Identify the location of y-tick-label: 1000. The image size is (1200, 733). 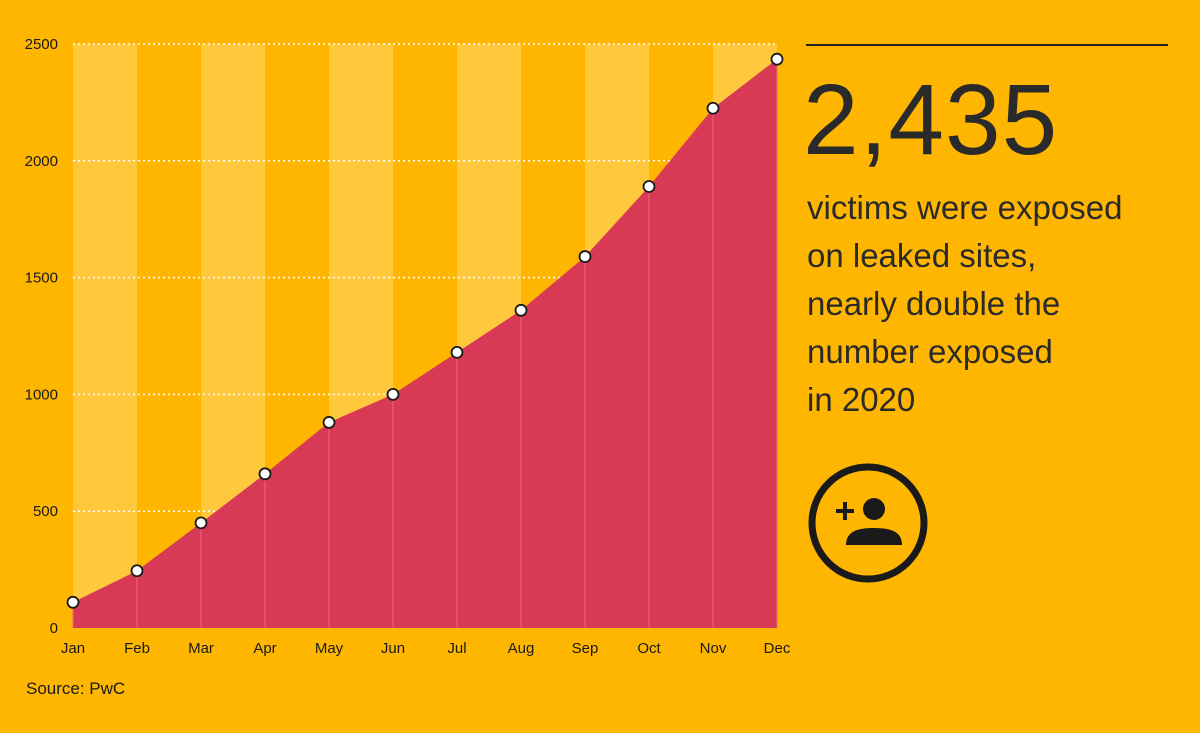
(41, 394).